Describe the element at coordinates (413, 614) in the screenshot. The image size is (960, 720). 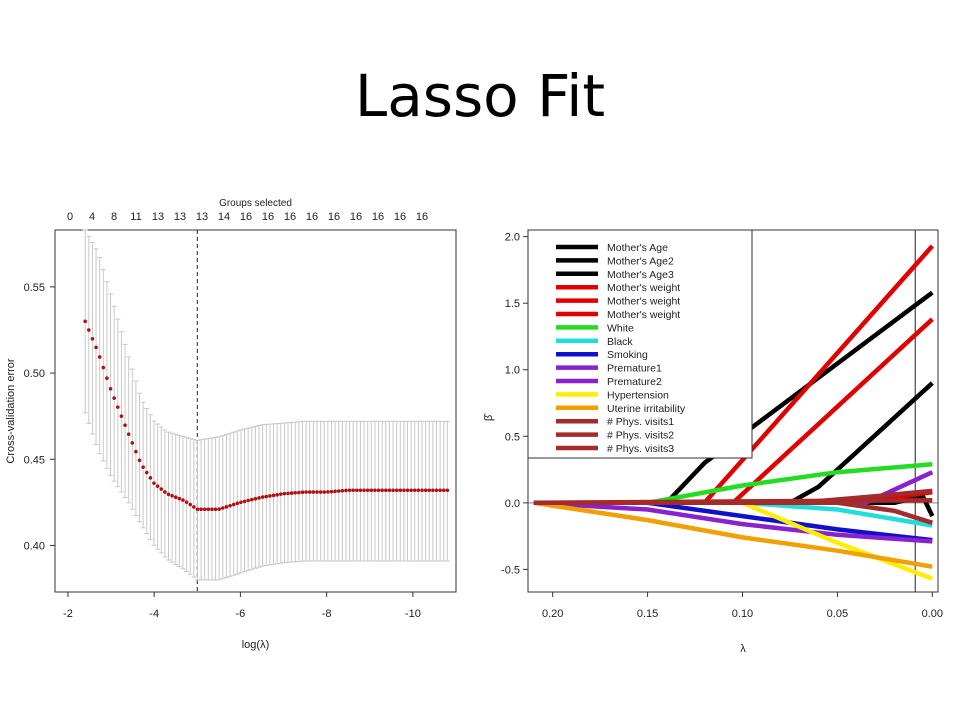
I see `x-tick-label: -10` at that location.